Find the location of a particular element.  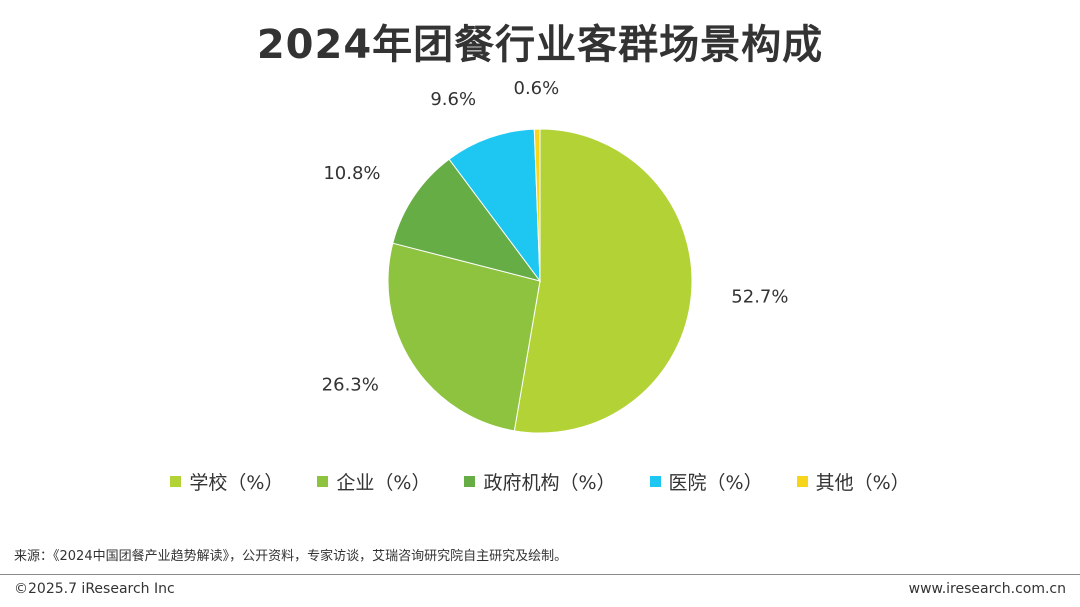

legend-label: 其他（%） is located at coordinates (862, 483).